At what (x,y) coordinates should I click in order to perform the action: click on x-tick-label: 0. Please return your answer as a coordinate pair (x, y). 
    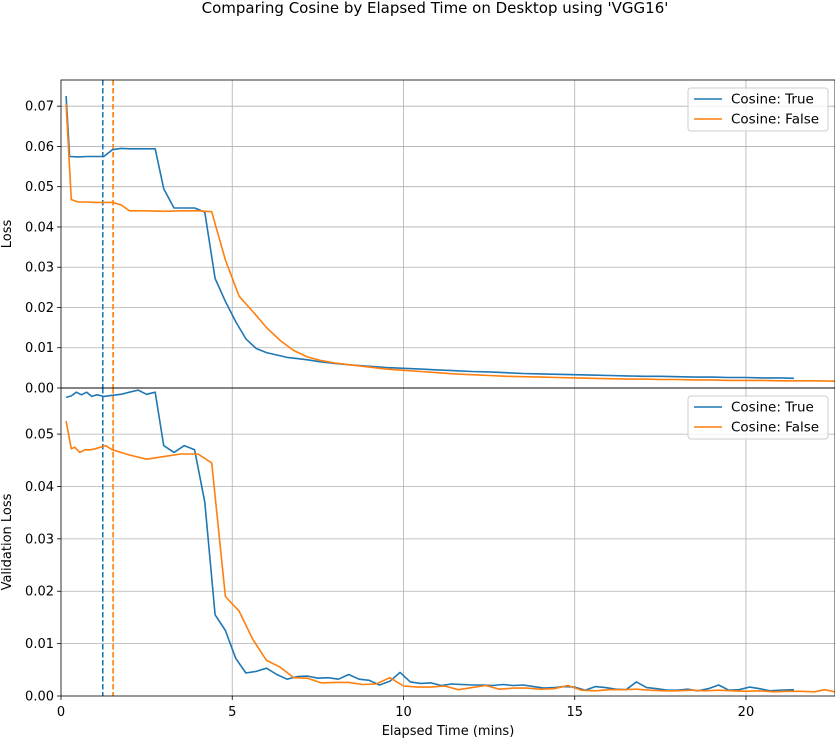
    Looking at the image, I should click on (61, 712).